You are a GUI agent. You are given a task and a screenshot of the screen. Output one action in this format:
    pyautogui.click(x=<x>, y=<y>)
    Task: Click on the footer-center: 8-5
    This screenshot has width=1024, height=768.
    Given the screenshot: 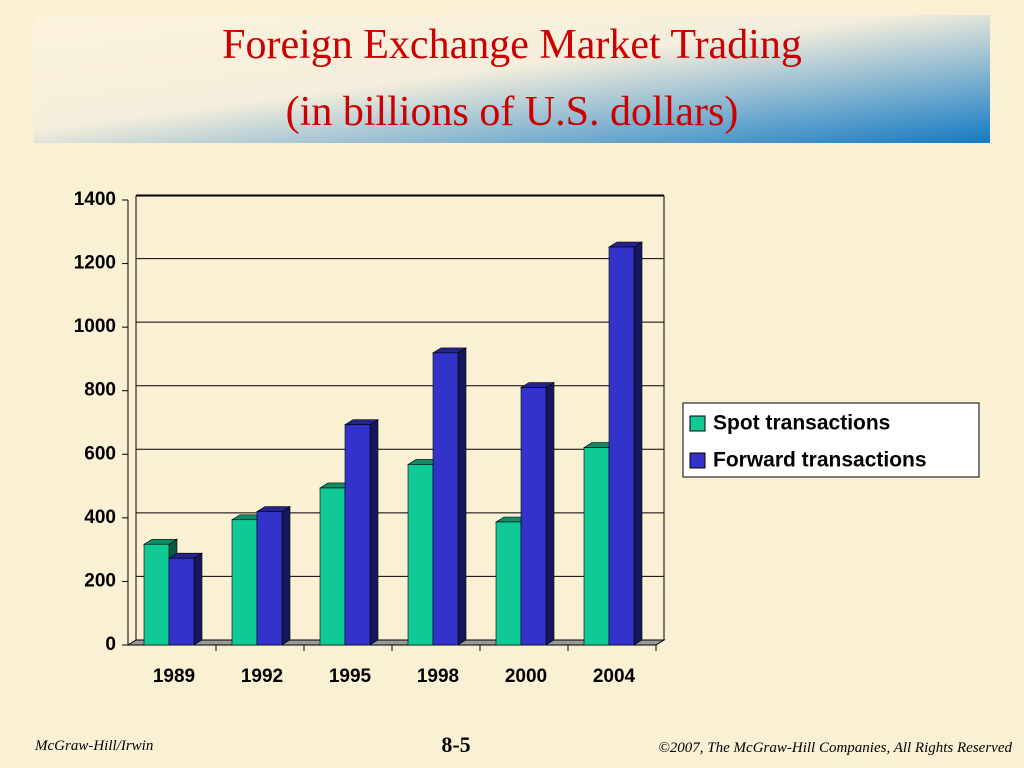 What is the action you would take?
    pyautogui.click(x=455, y=744)
    